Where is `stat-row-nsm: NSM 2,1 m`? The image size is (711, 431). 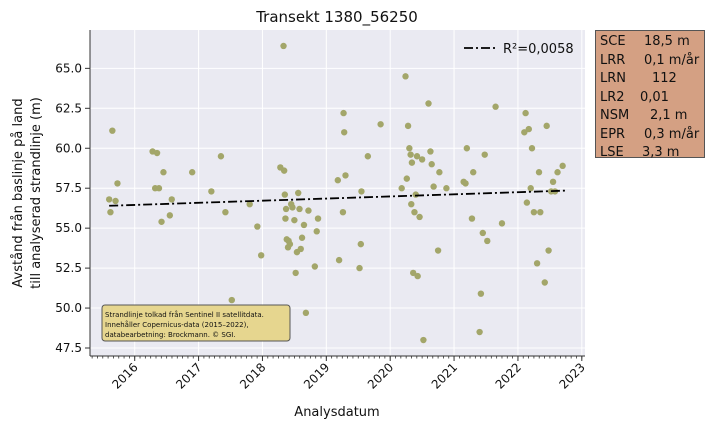 stat-row-nsm: NSM 2,1 m is located at coordinates (652, 116).